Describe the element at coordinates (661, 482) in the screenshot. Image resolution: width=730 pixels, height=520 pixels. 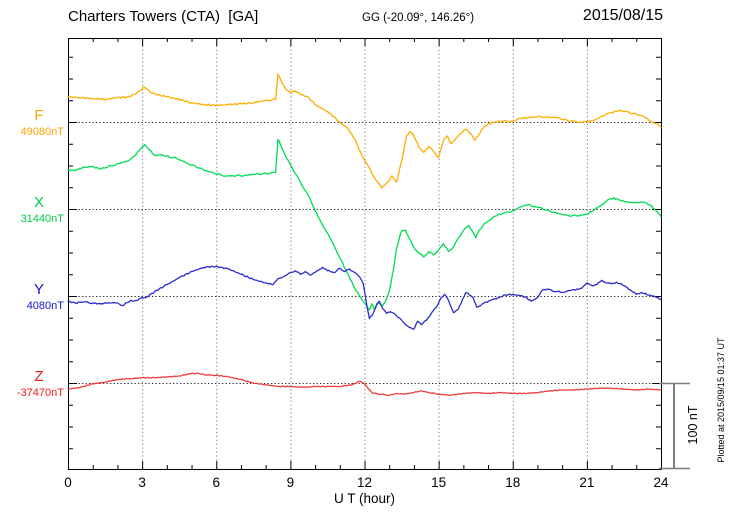
I see `x-tick-label: 24` at that location.